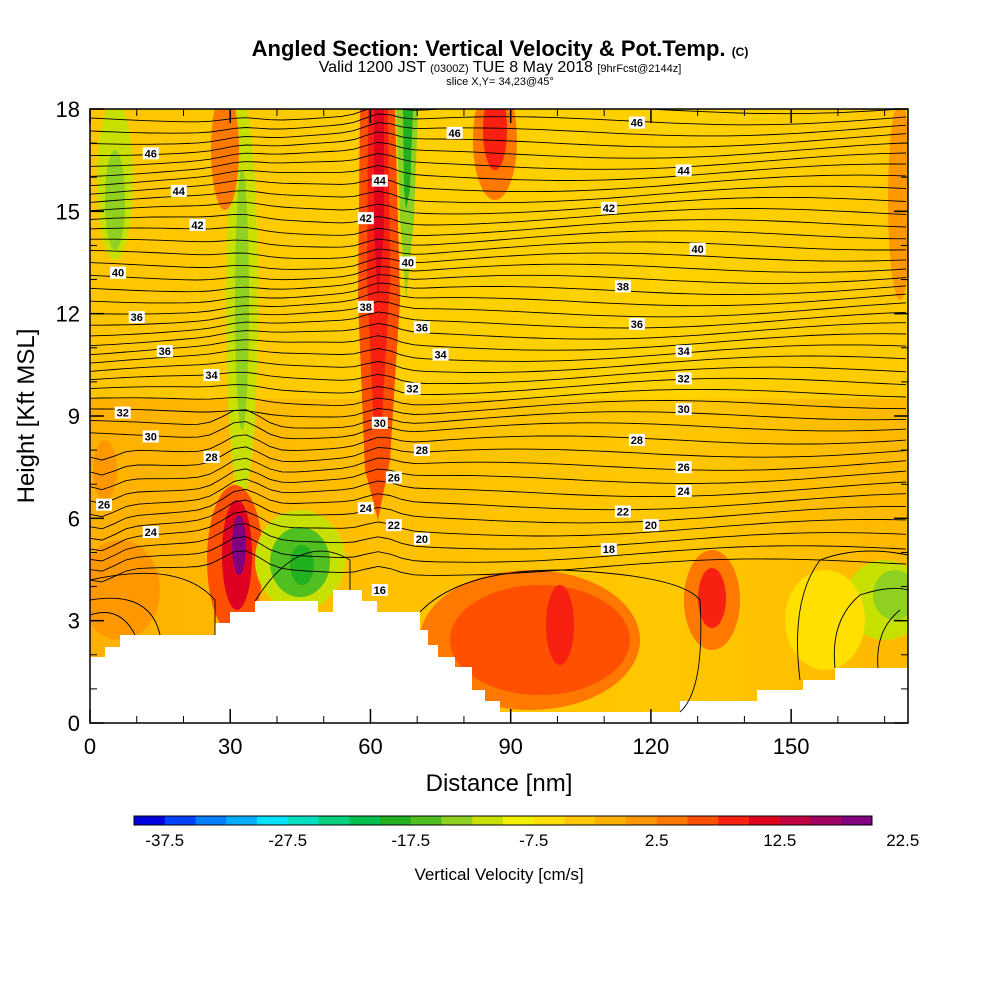  Describe the element at coordinates (74, 416) in the screenshot. I see `y-tick-label: 9` at that location.